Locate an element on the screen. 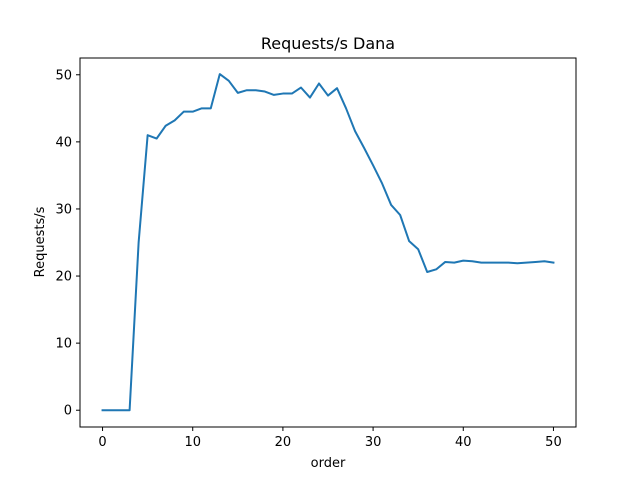 The width and height of the screenshot is (640, 484). y-tick-label: 0 is located at coordinates (68, 411).